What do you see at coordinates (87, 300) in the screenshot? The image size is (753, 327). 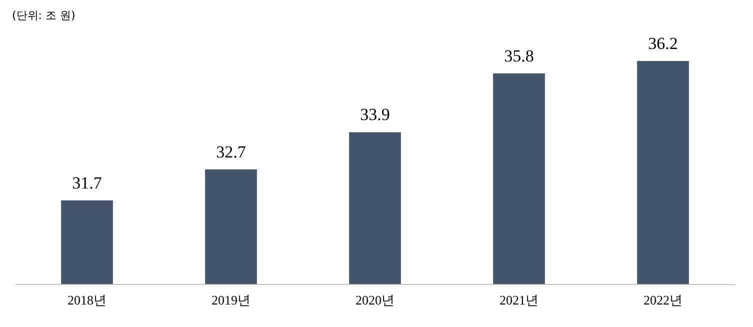 I see `x-tick-label: 2018년` at bounding box center [87, 300].